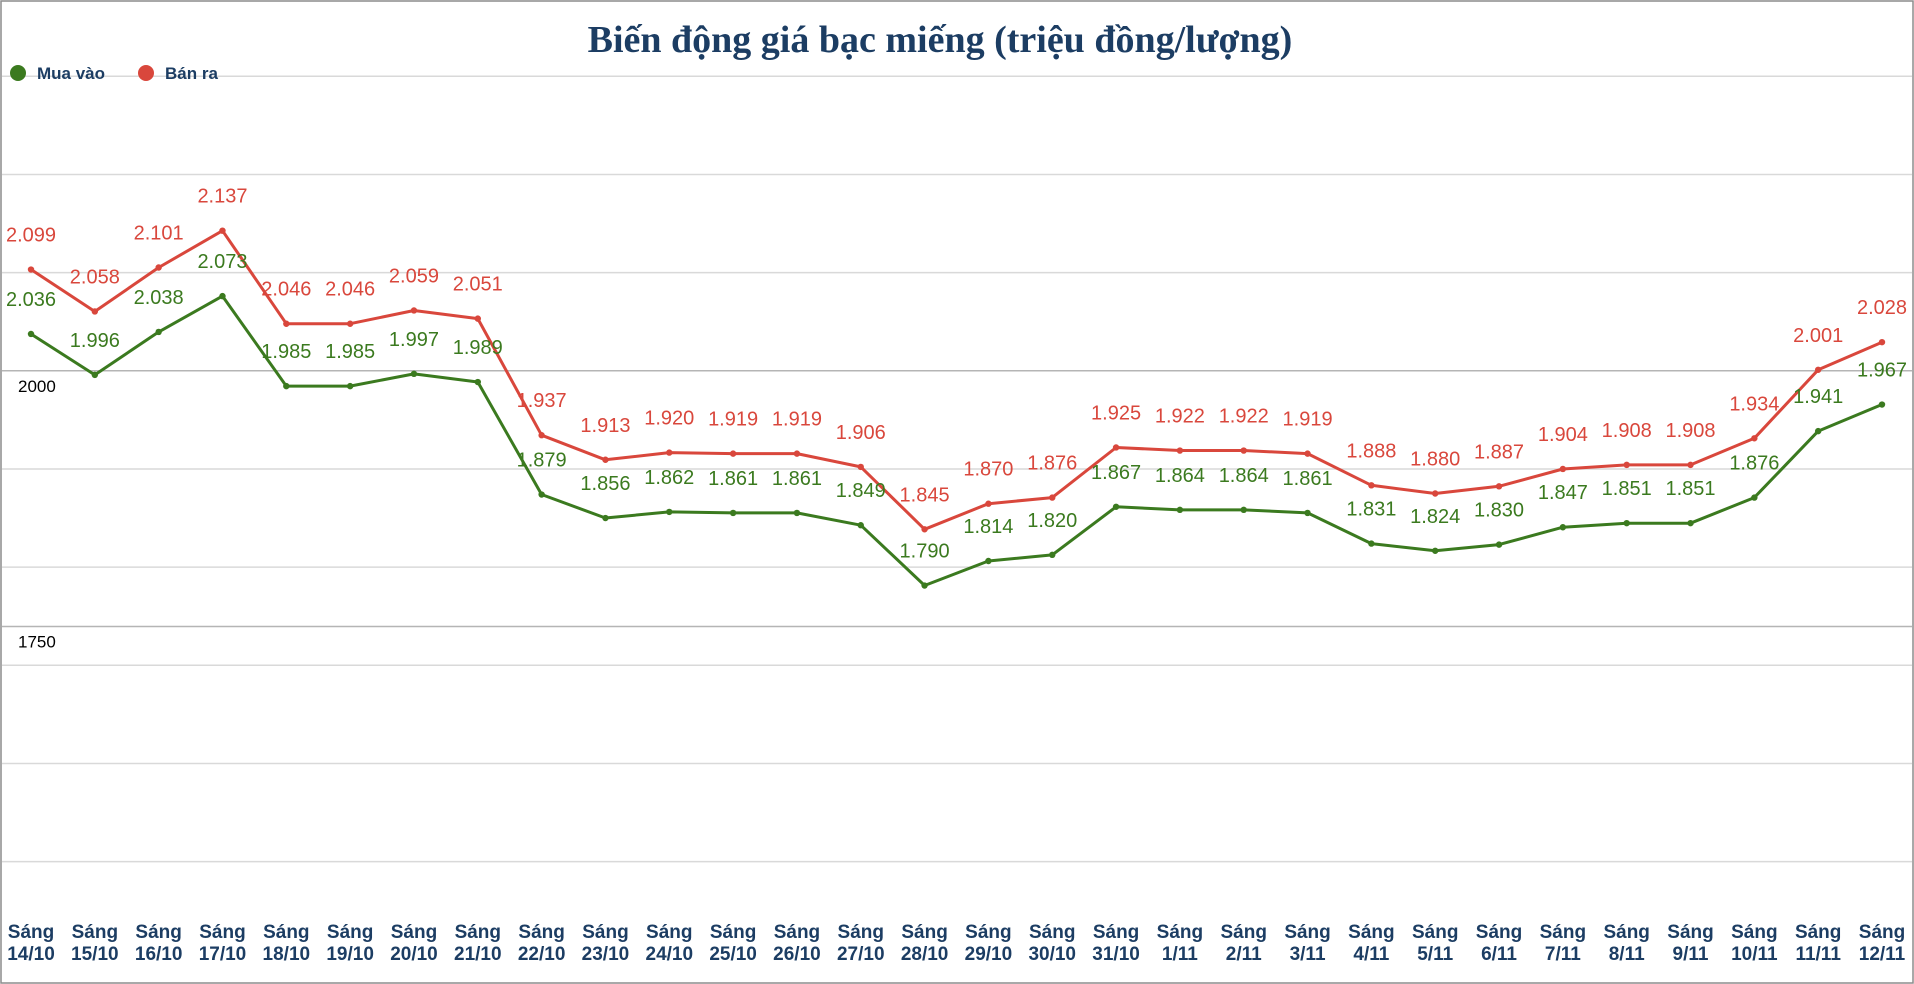 The height and width of the screenshot is (984, 1914). Describe the element at coordinates (95, 932) in the screenshot. I see `xtick-line1-1: Sáng` at that location.